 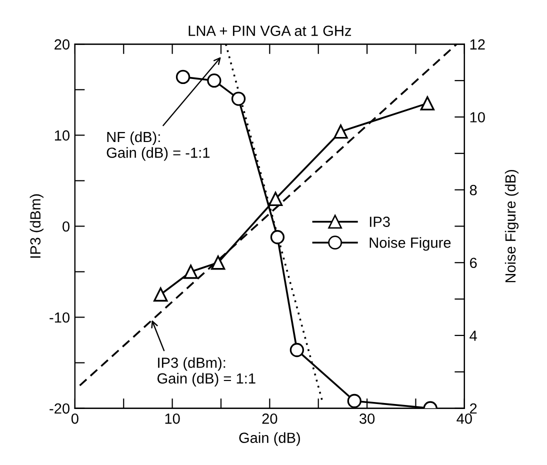 What do you see at coordinates (60, 317) in the screenshot?
I see `y-tick-label: -10` at bounding box center [60, 317].